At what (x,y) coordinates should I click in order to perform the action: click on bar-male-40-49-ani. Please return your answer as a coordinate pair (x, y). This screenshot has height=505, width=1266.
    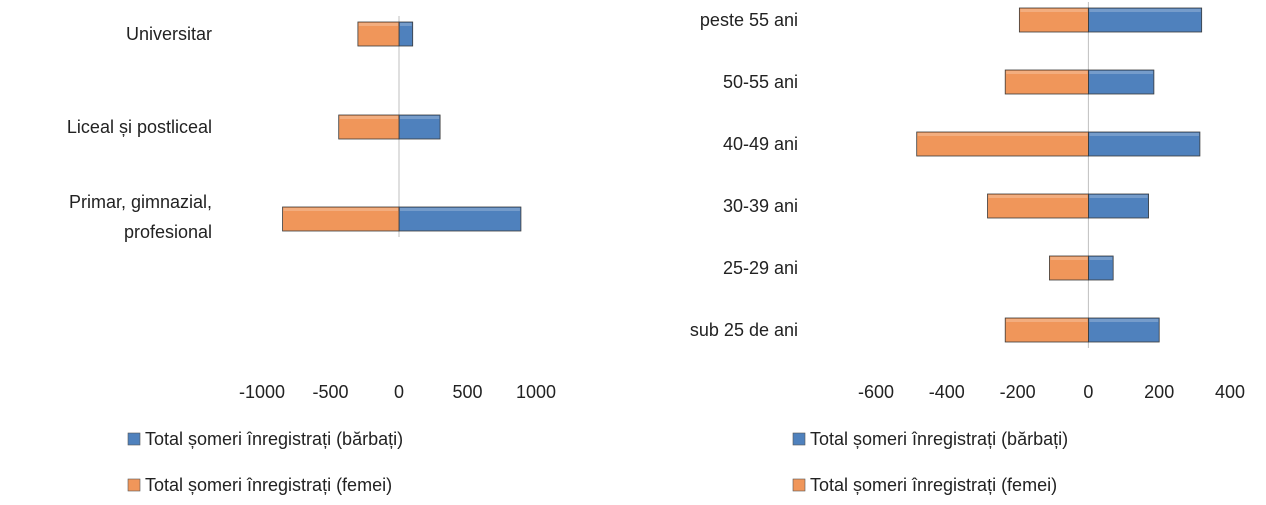
    Looking at the image, I should click on (1144, 144).